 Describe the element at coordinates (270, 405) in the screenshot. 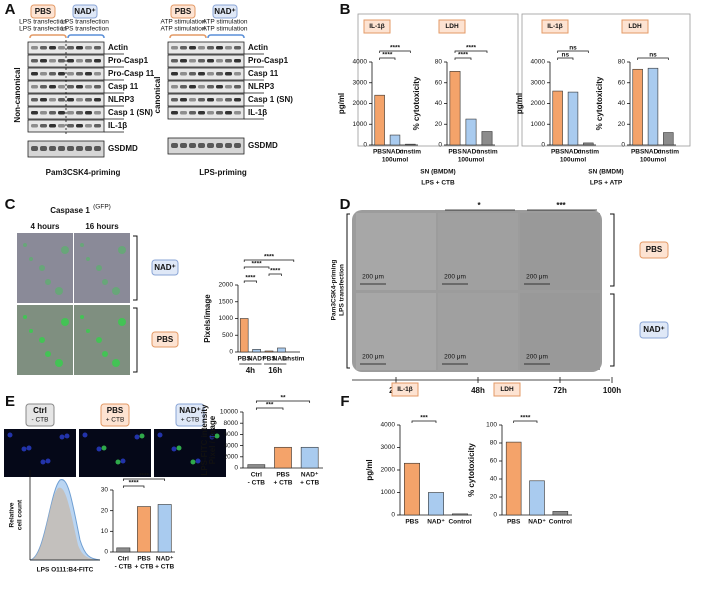

I see `significance: ***` at that location.